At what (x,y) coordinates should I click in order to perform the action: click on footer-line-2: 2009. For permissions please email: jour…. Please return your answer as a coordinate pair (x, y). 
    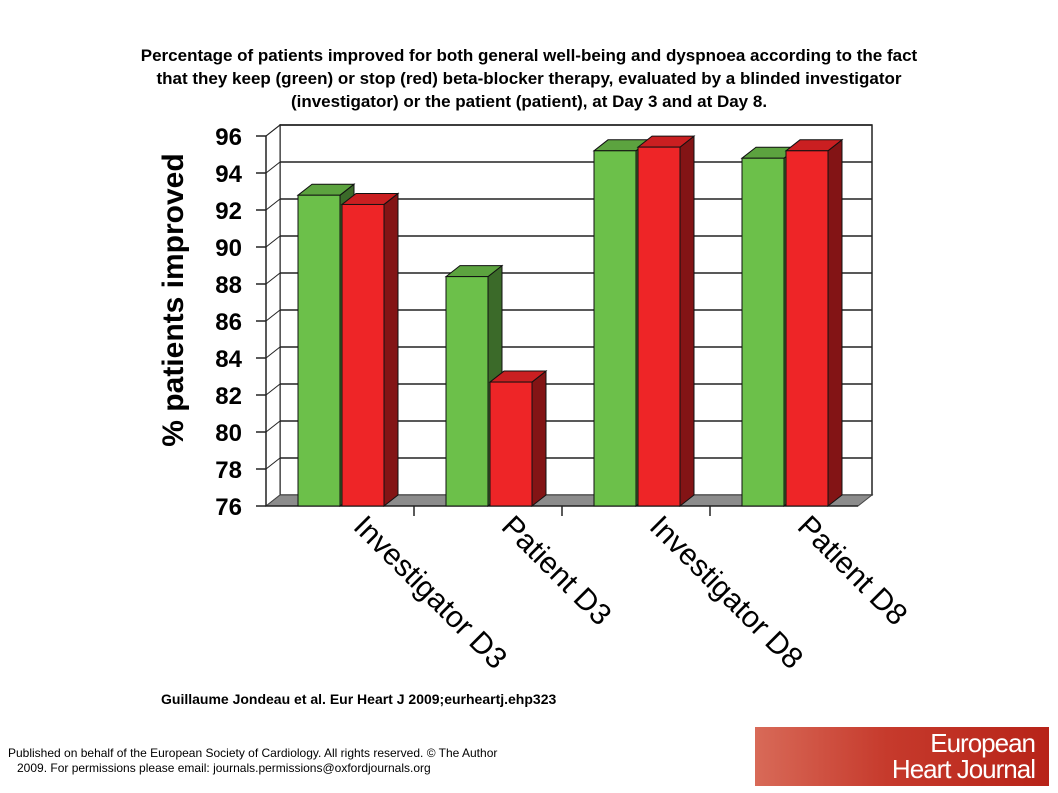
    Looking at the image, I should click on (224, 768).